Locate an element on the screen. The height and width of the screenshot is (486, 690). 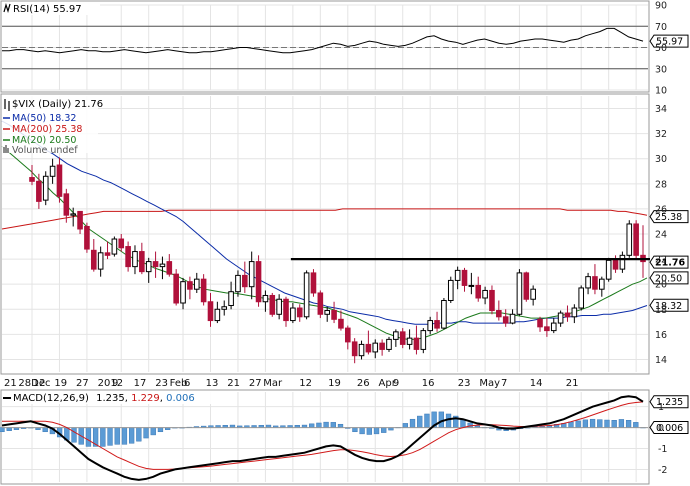
ma200-line is located at coordinates (324, 219).